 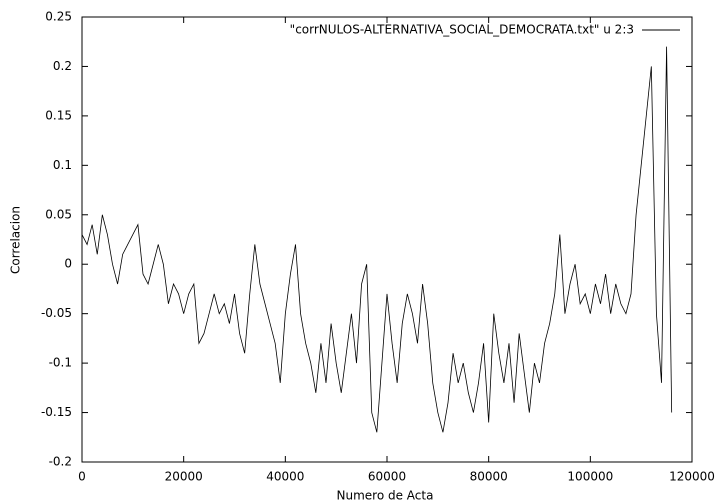 What do you see at coordinates (590, 477) in the screenshot?
I see `x-tick-label: 100000` at bounding box center [590, 477].